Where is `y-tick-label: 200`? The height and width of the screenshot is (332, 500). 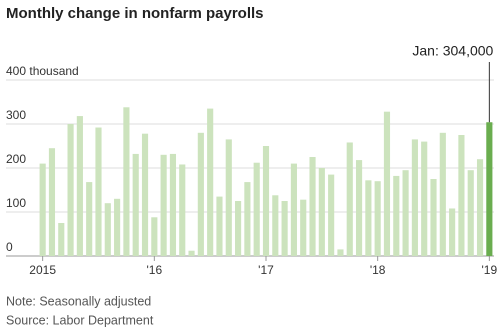
y-tick-label: 200 is located at coordinates (16, 159).